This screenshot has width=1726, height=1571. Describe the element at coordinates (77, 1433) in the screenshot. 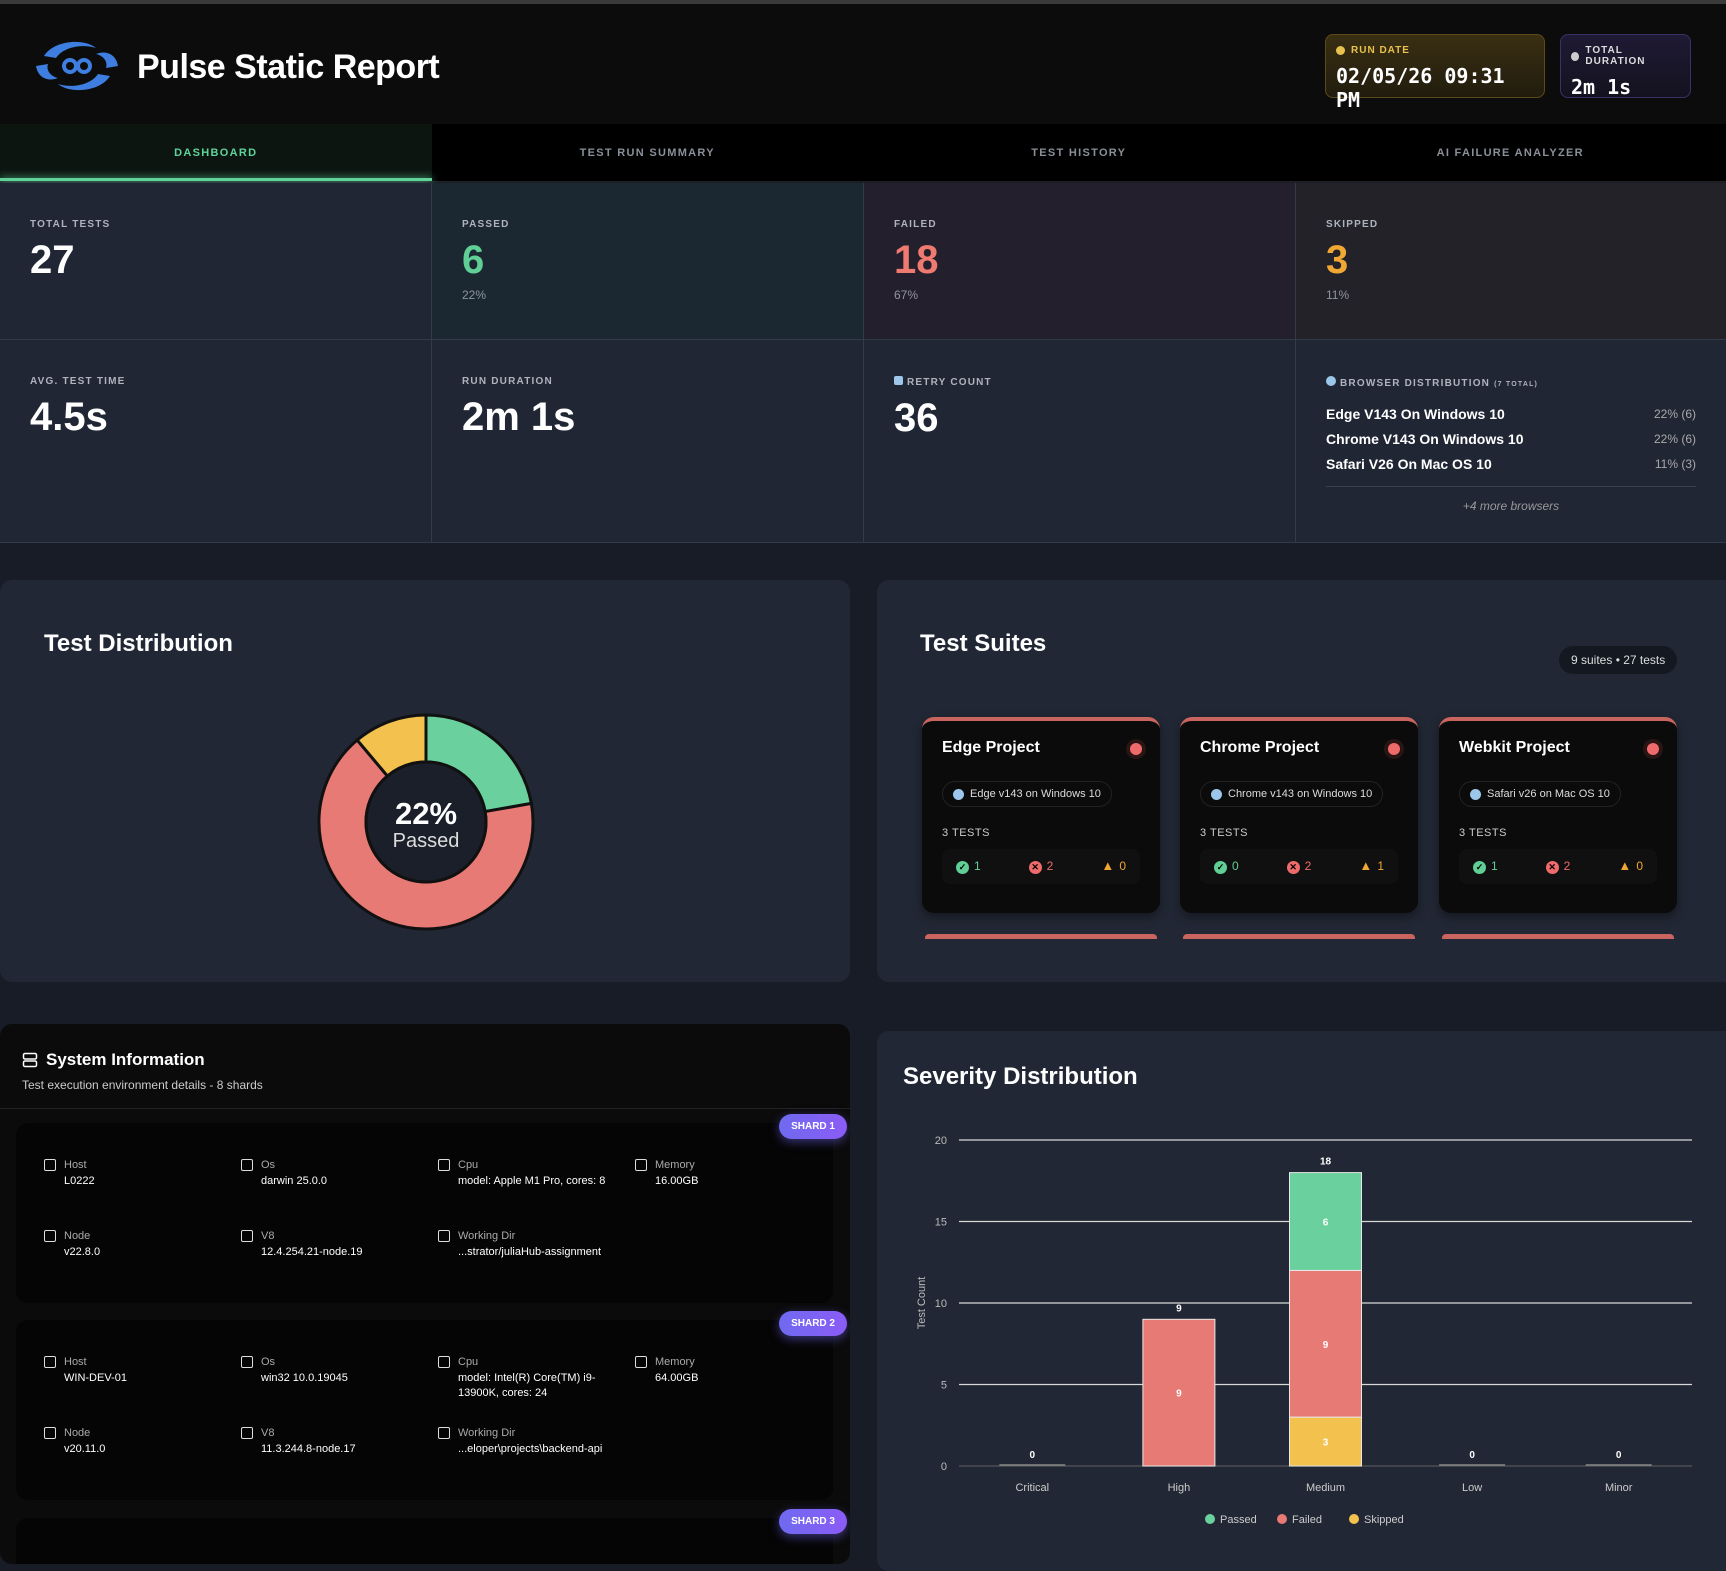

I see `info-label: Node` at that location.